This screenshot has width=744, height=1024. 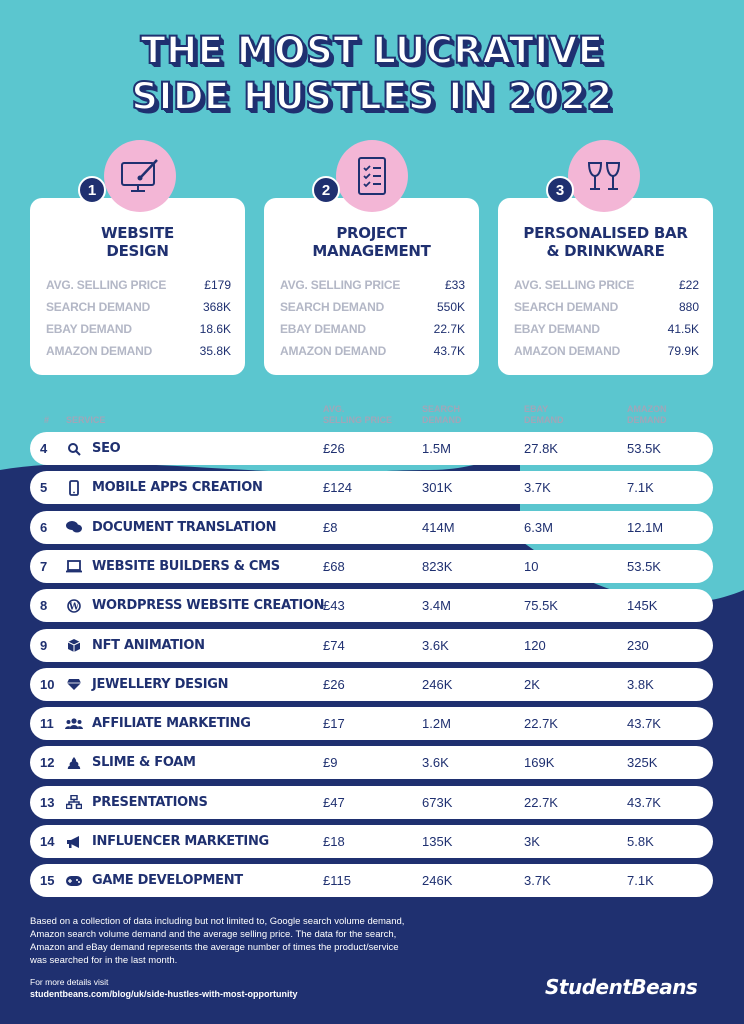 I want to click on row-search-demand: 414M, so click(x=438, y=527).